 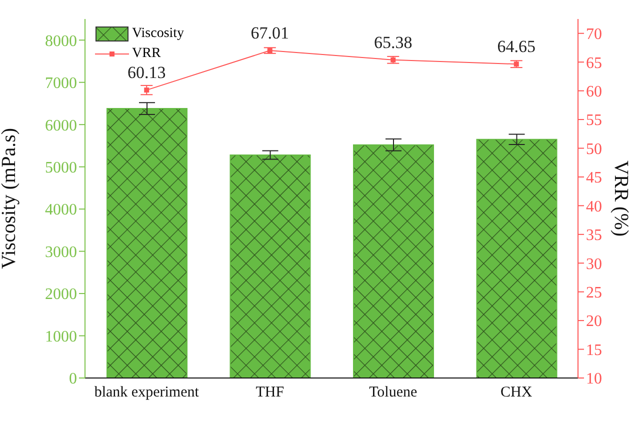 I want to click on y2-tick-label: 40, so click(x=594, y=207).